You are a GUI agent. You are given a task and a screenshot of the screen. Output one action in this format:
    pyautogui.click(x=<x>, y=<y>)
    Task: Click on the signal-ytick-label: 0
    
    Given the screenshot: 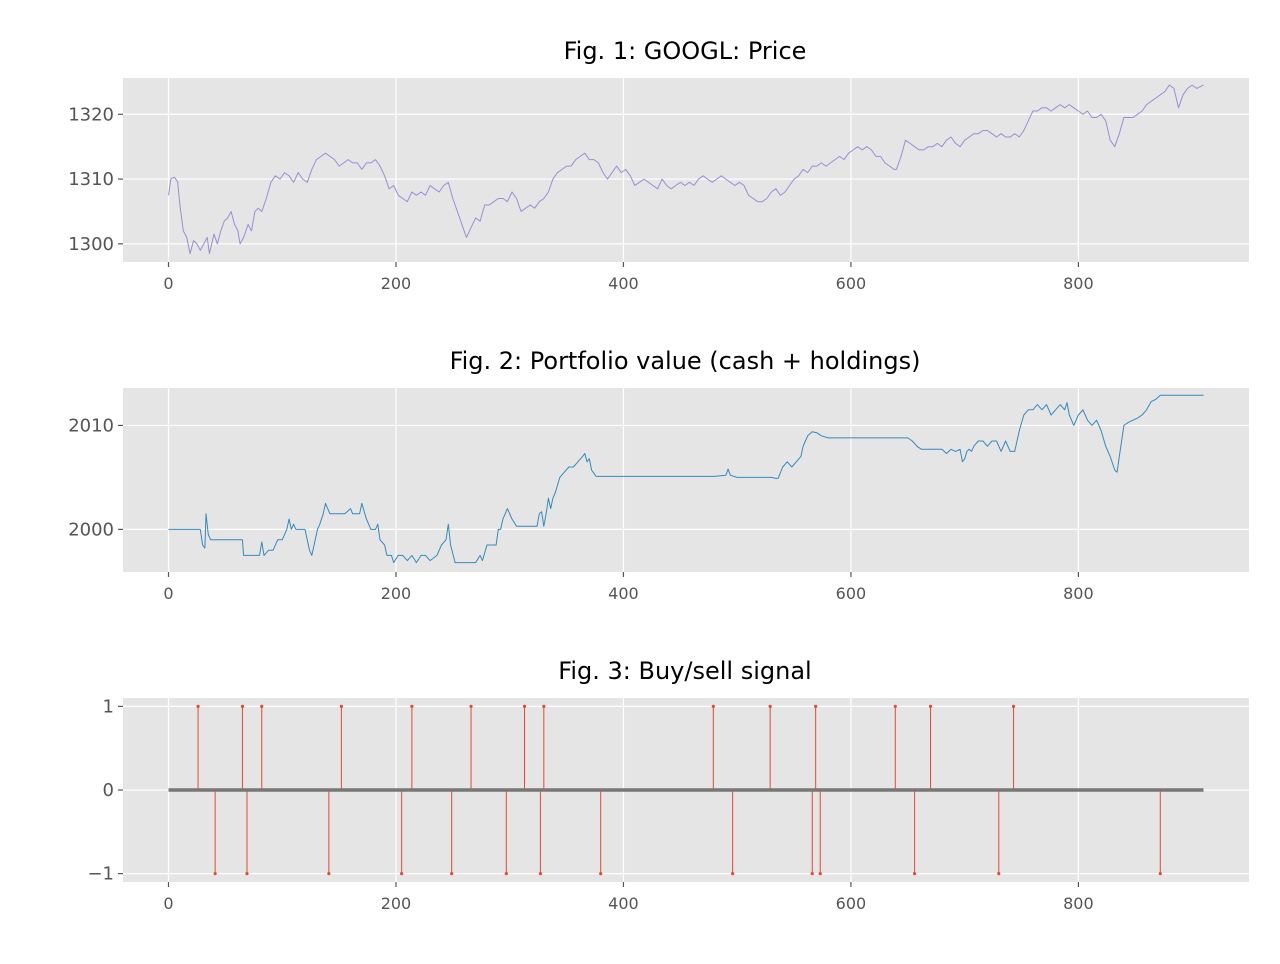 What is the action you would take?
    pyautogui.click(x=108, y=790)
    